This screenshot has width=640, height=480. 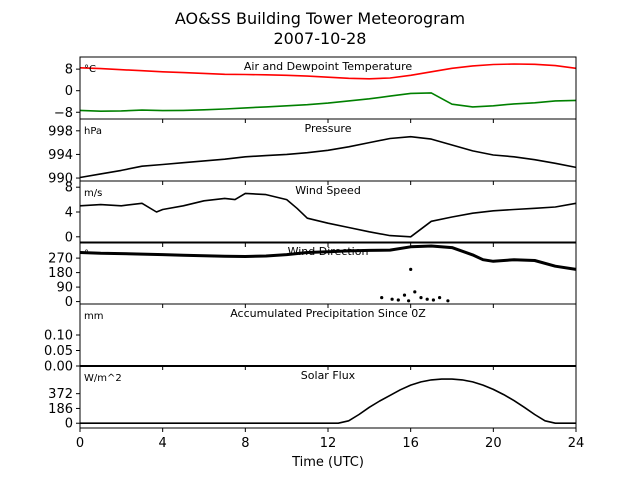 What do you see at coordinates (320, 38) in the screenshot?
I see `chart-subtitle: 2007-10-28` at bounding box center [320, 38].